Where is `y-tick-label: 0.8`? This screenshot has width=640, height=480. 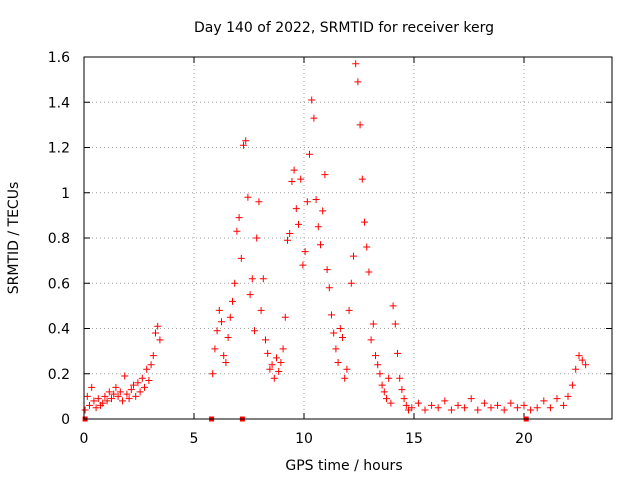 y-tick-label: 0.8 is located at coordinates (59, 239).